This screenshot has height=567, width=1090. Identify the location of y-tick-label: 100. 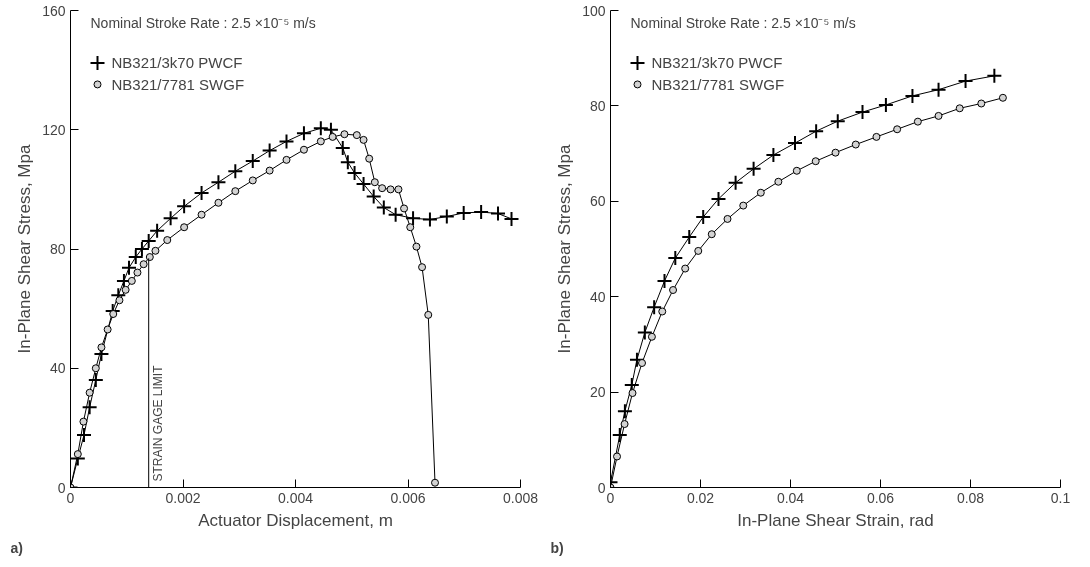
(594, 10).